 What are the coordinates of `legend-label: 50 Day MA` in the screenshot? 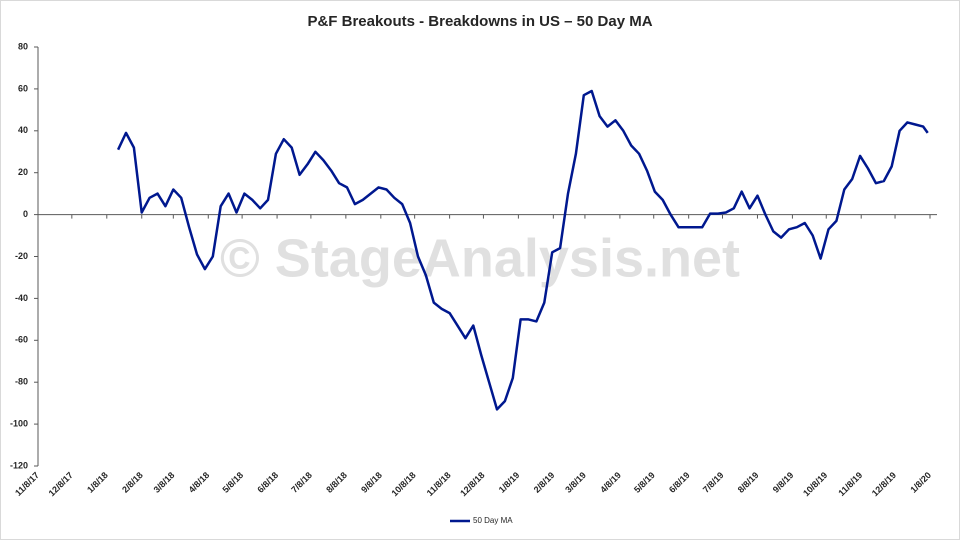 It's located at (493, 520).